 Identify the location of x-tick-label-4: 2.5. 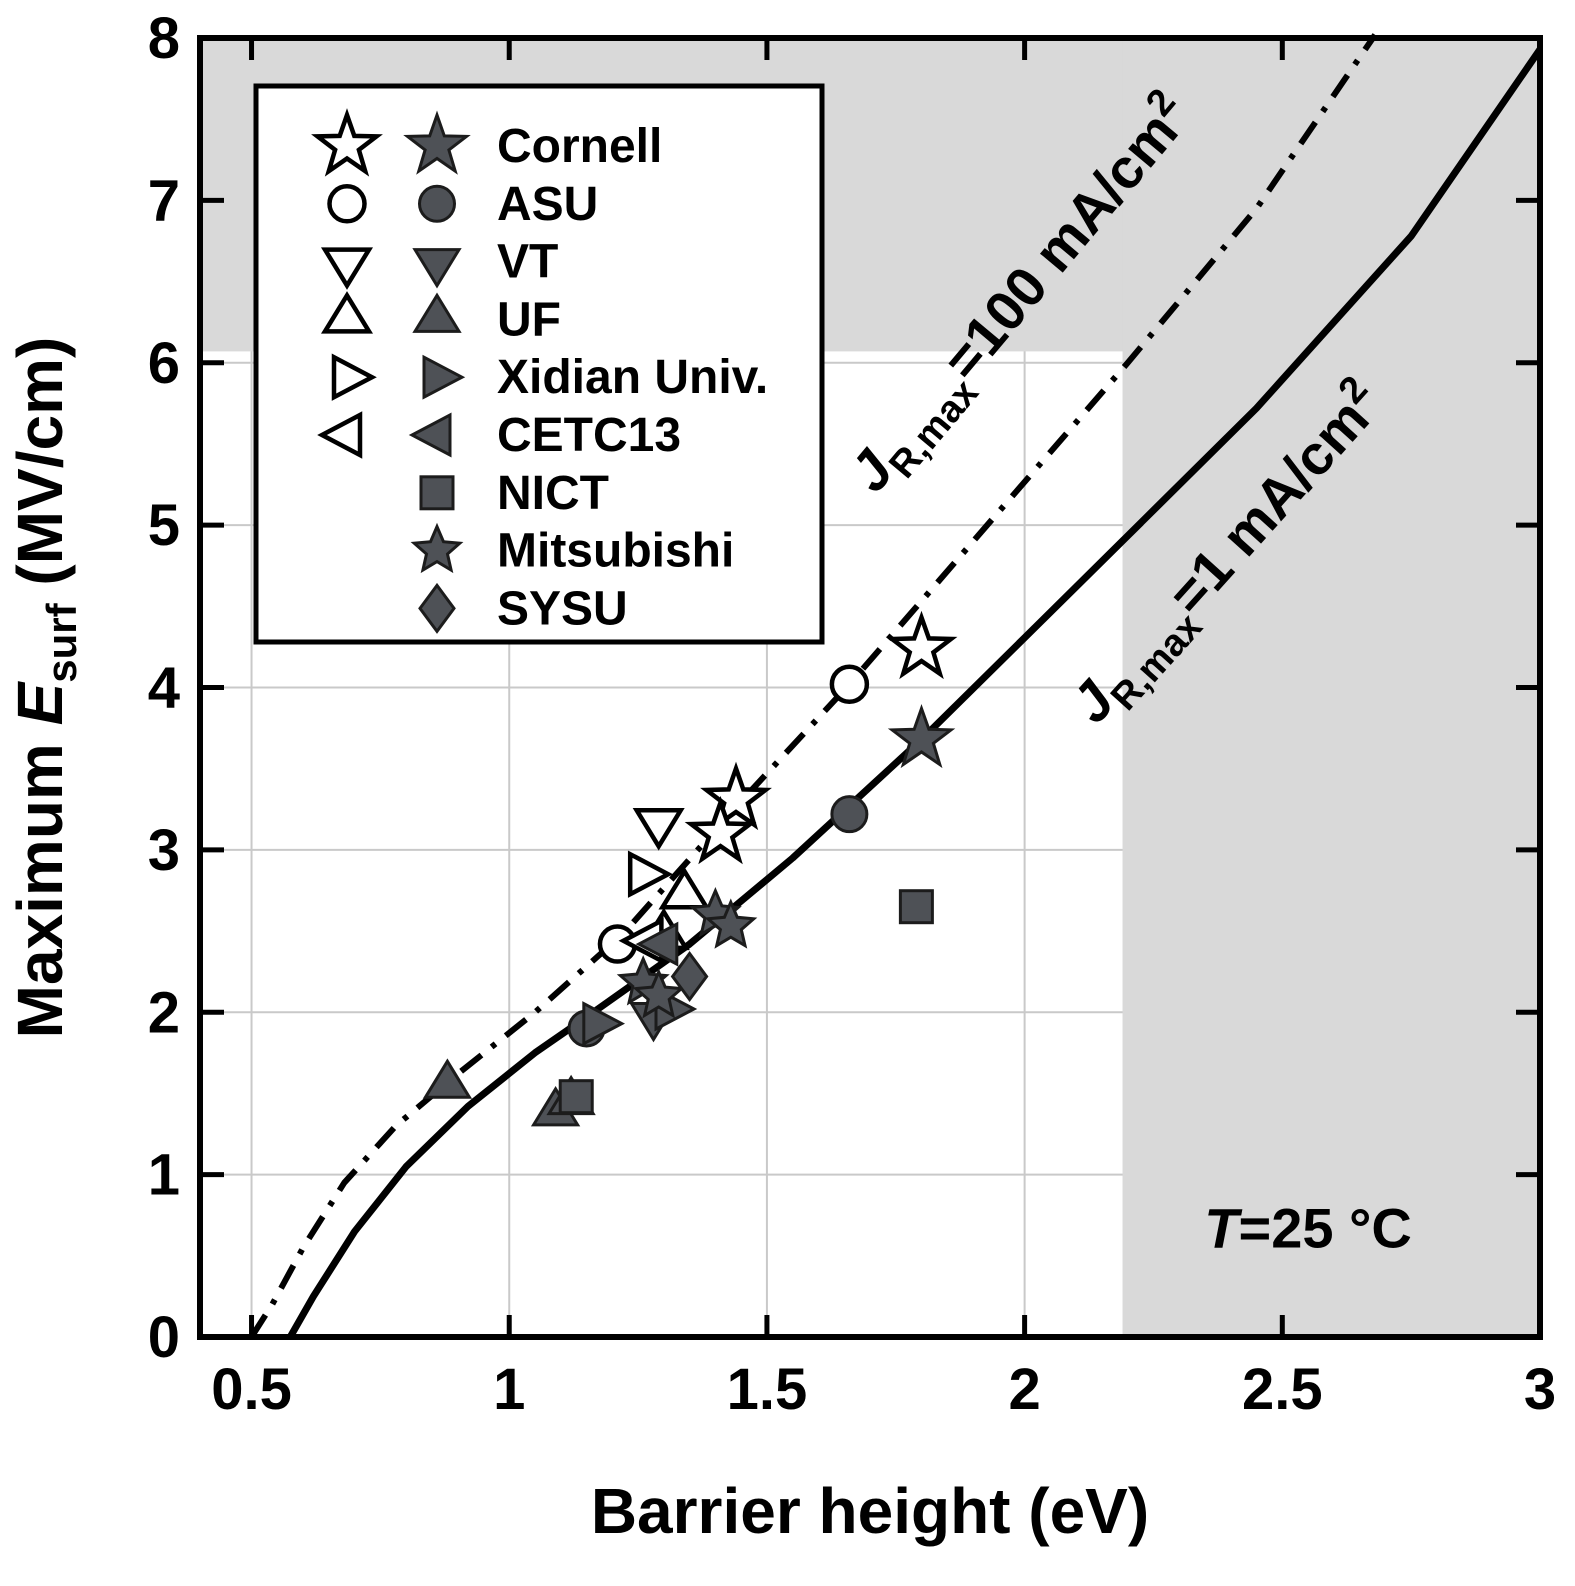
(1282, 1389).